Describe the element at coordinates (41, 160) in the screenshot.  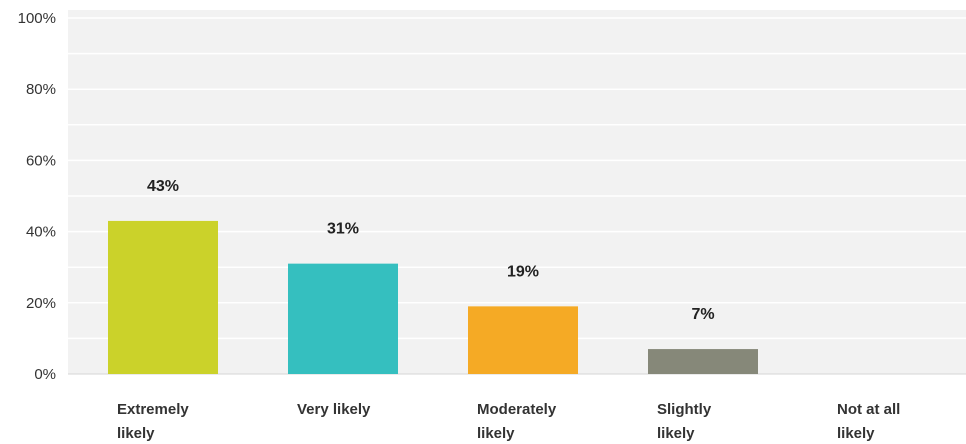
I see `y-tick-label: 60%` at that location.